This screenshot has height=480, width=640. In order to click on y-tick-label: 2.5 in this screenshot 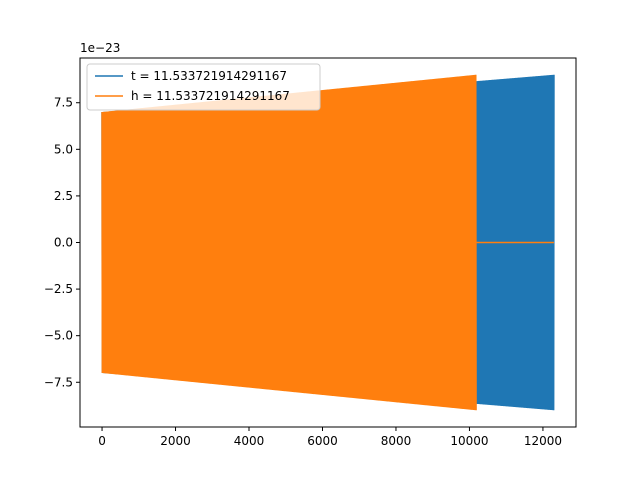, I will do `click(63, 196)`.